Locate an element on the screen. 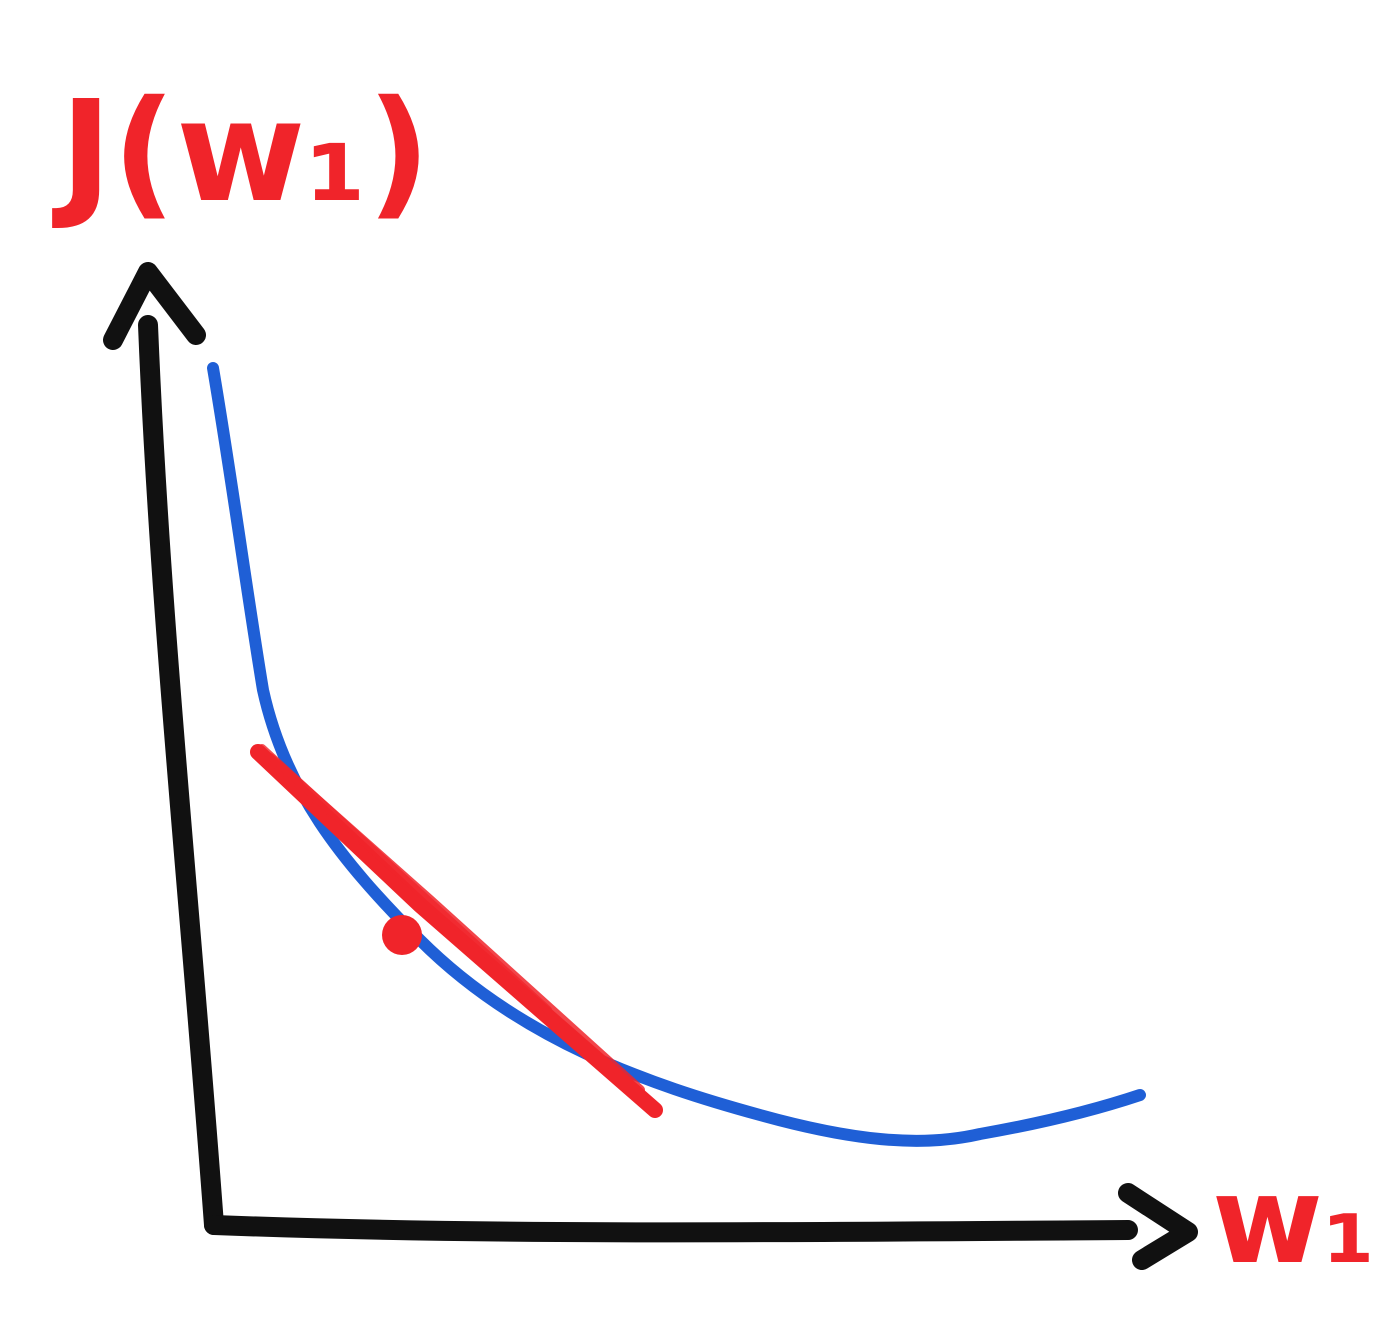 Image resolution: width=1400 pixels, height=1341 pixels. x-axis-label: w₁ is located at coordinates (1293, 1221).